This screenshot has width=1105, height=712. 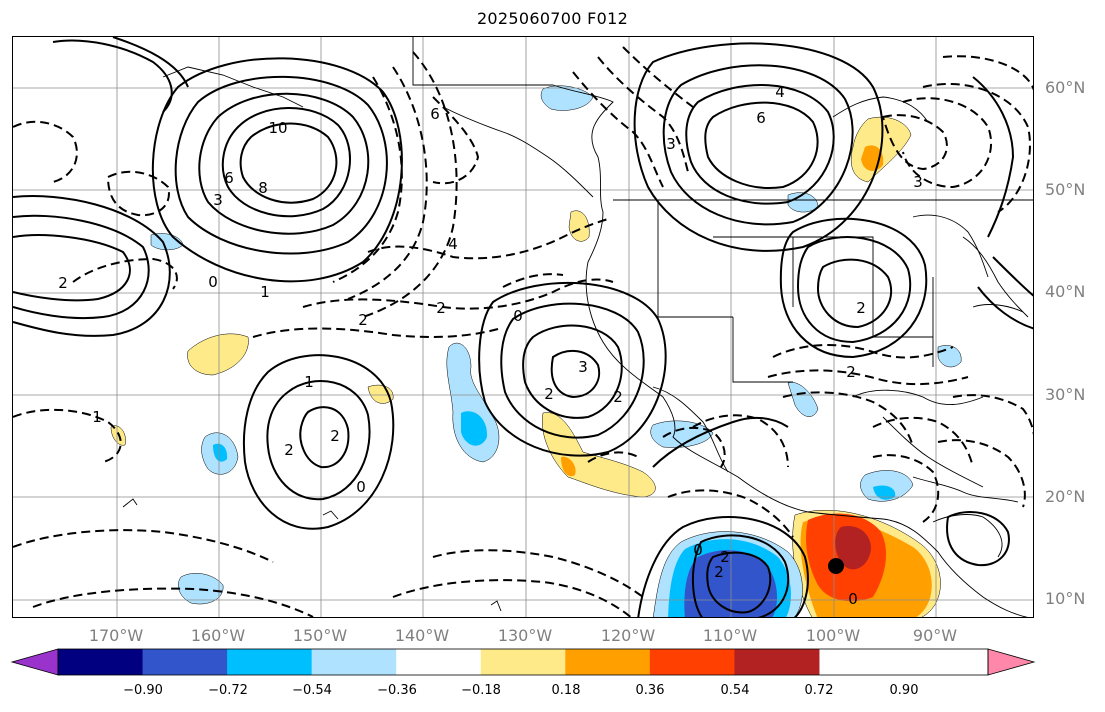 I want to click on negative-anomaly-caribbean, so click(x=887, y=486).